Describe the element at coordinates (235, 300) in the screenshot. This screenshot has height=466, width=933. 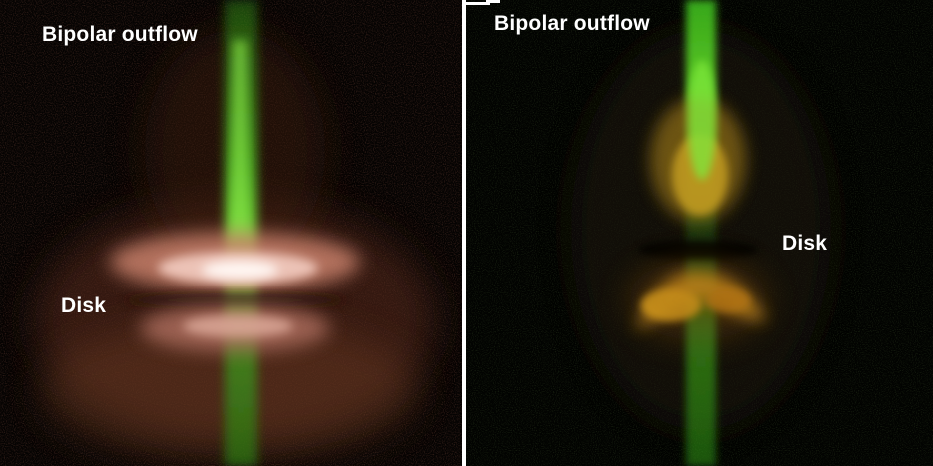
I see `dust-lane` at that location.